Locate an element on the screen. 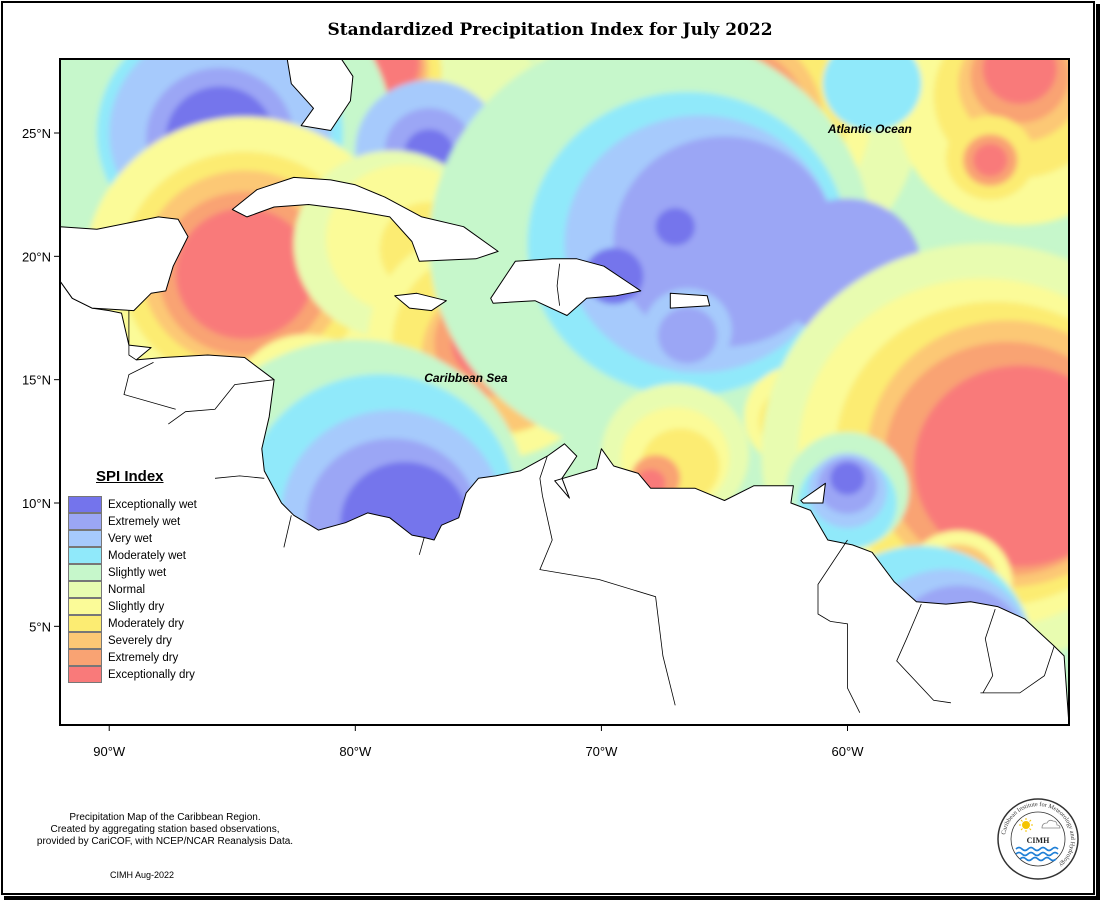 The image size is (1100, 900). legend-label: Moderately wet is located at coordinates (147, 555).